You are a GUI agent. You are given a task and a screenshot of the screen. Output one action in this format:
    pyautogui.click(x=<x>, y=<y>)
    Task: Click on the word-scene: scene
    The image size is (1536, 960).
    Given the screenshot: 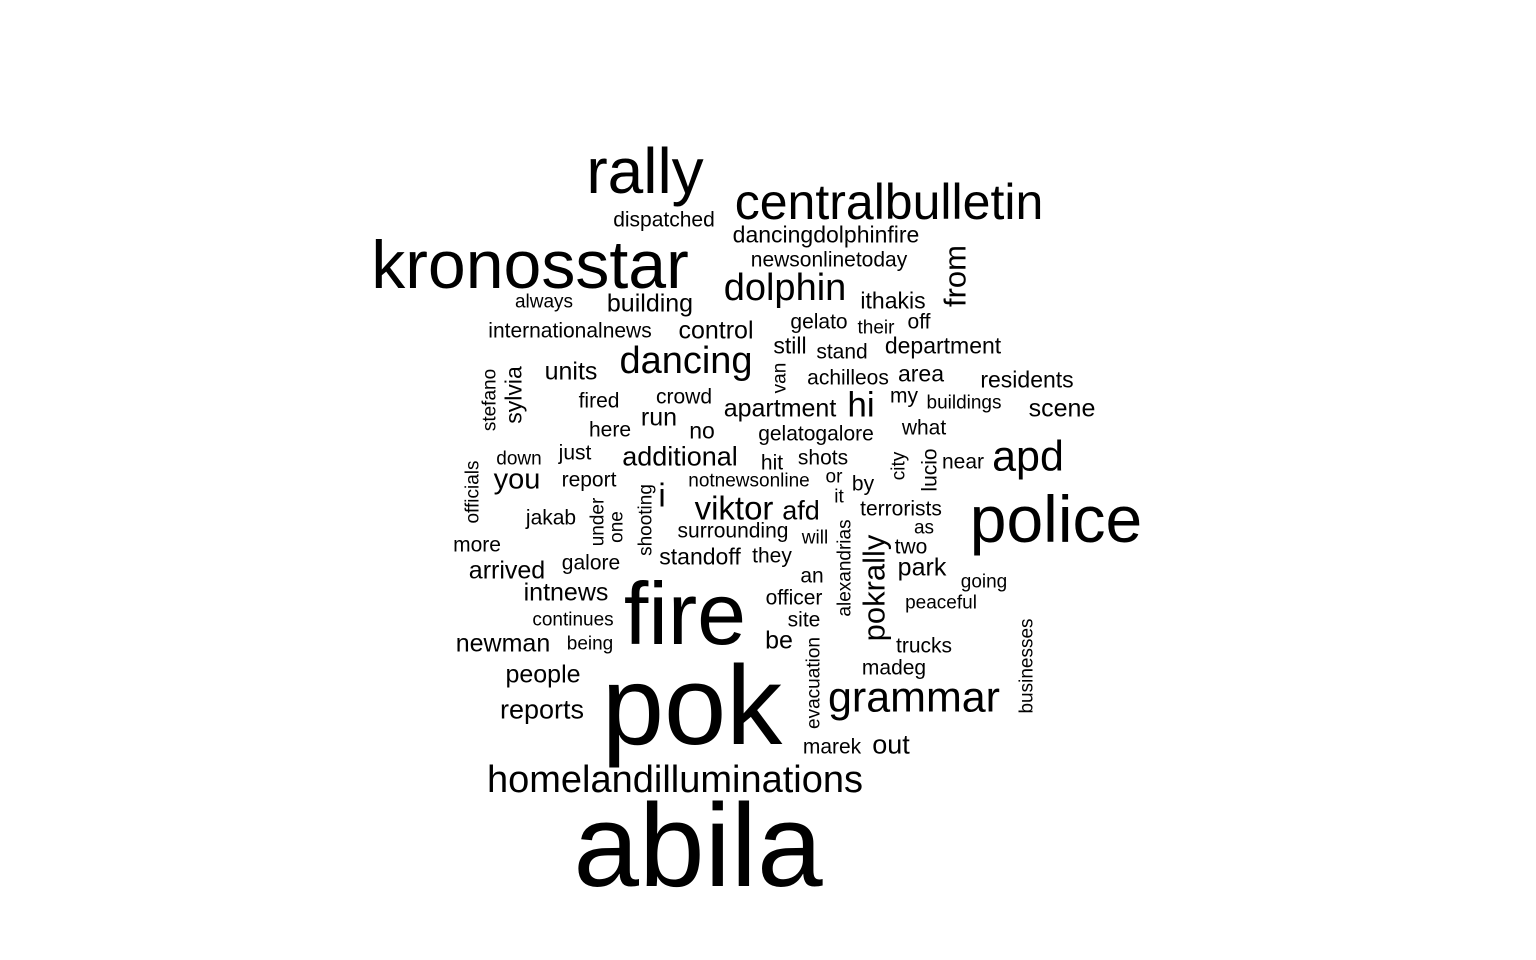 What is the action you would take?
    pyautogui.click(x=1062, y=408)
    